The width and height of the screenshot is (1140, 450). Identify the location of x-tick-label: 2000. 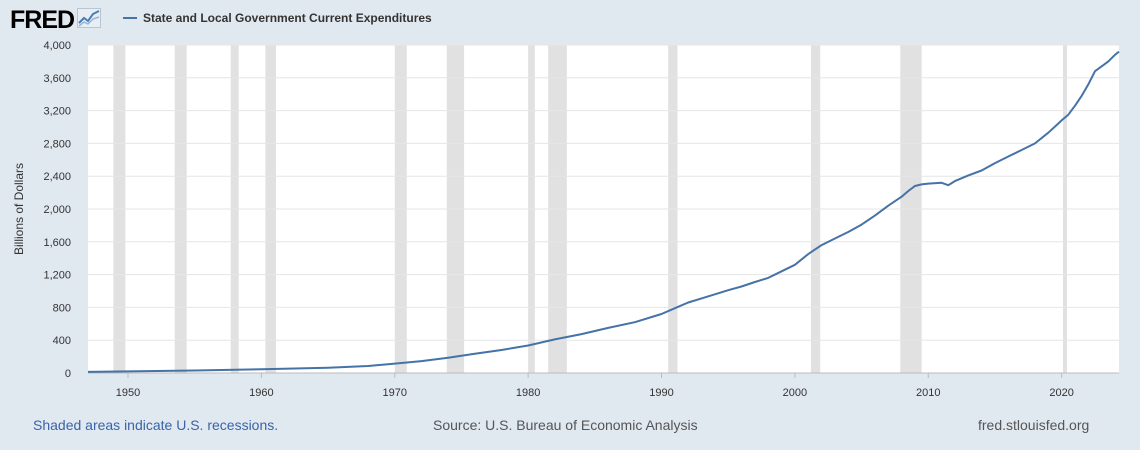
(795, 393).